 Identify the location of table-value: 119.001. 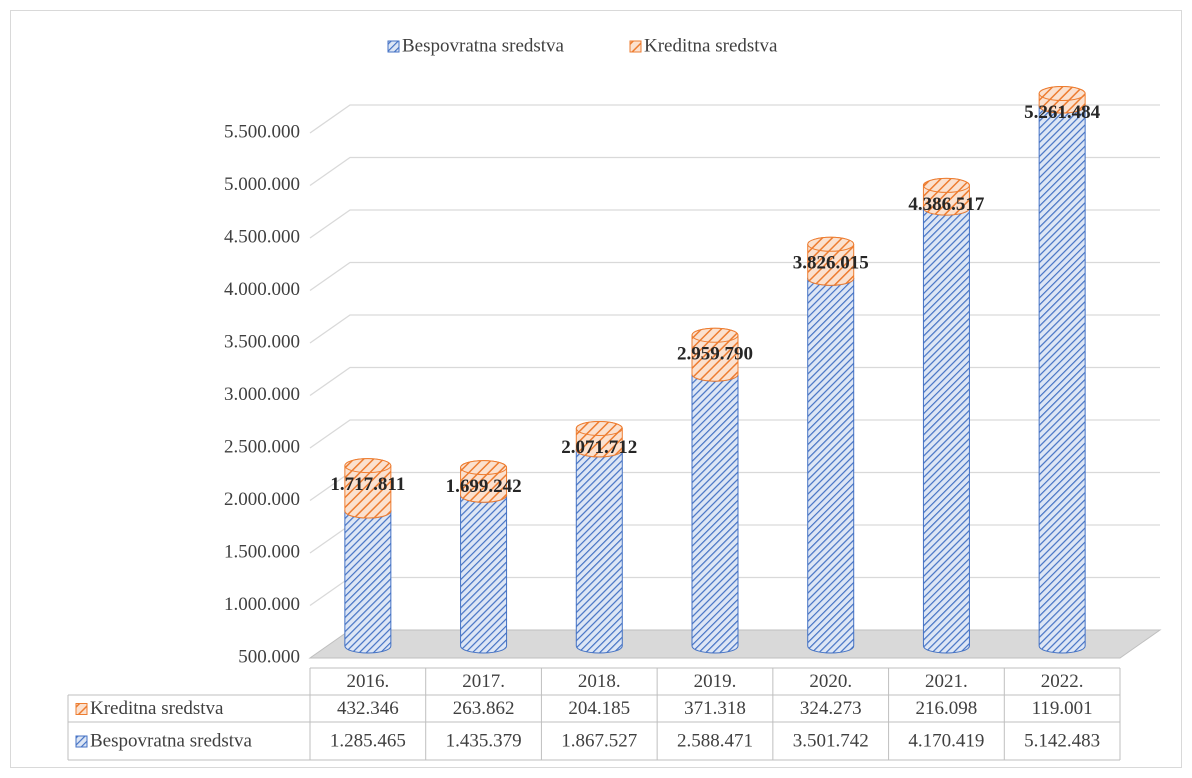
(1062, 708).